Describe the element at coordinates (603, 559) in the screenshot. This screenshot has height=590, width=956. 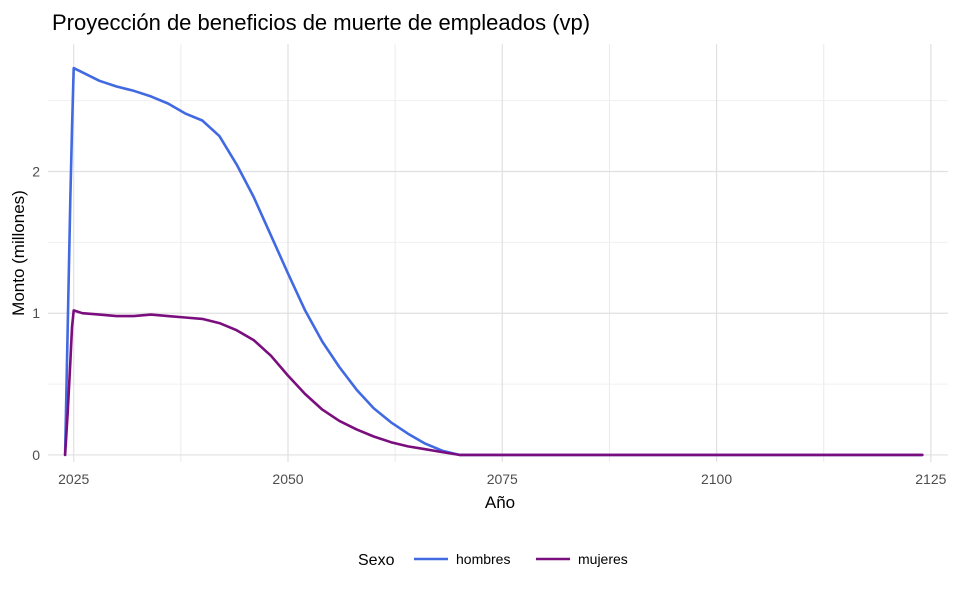
I see `legend-label-mujeres: mujeres` at that location.